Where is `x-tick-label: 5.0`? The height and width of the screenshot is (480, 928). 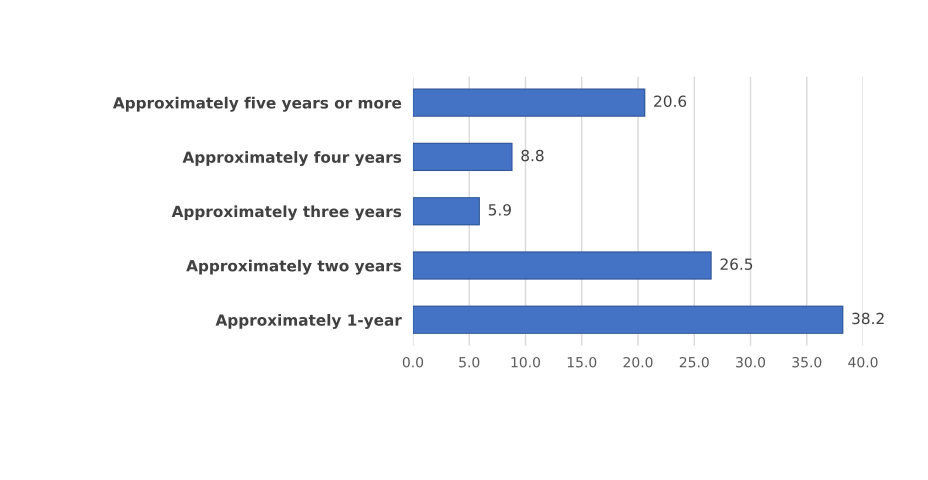 x-tick-label: 5.0 is located at coordinates (469, 362).